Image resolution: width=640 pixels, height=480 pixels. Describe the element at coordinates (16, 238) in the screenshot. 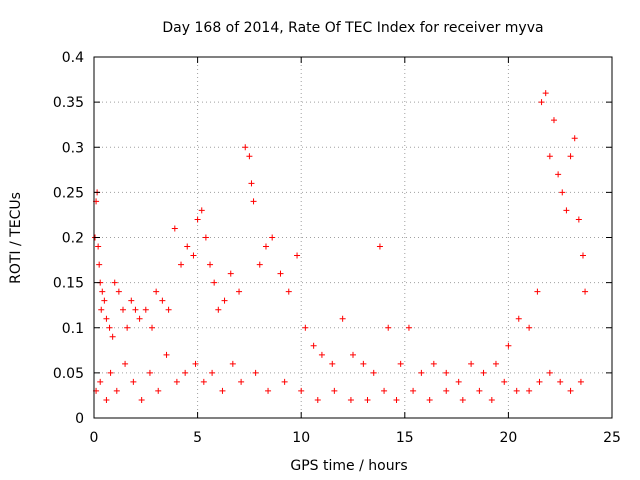

I see `y-axis-label: ROTI / TECUs` at that location.